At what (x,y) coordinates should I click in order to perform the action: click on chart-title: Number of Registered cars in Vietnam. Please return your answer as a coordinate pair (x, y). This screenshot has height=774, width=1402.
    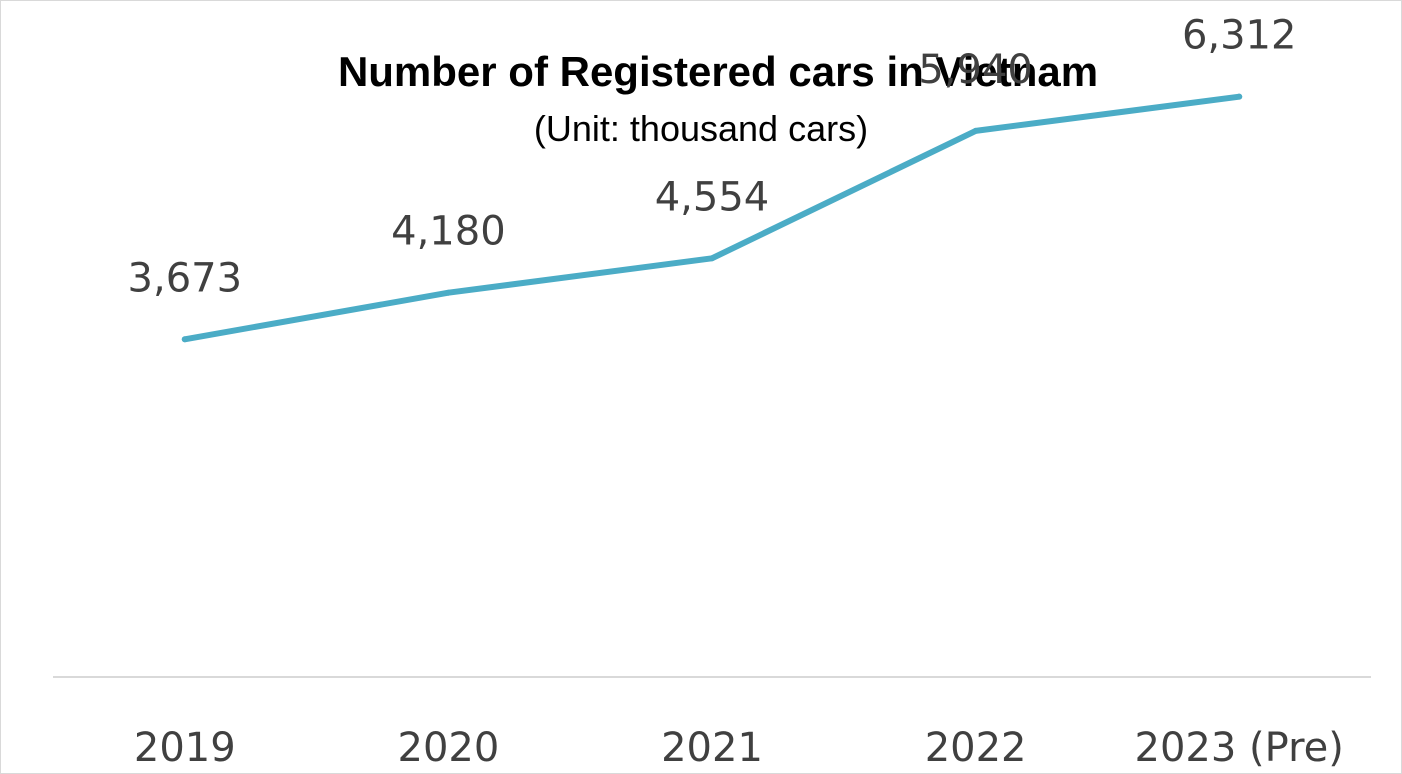
    Looking at the image, I should click on (718, 71).